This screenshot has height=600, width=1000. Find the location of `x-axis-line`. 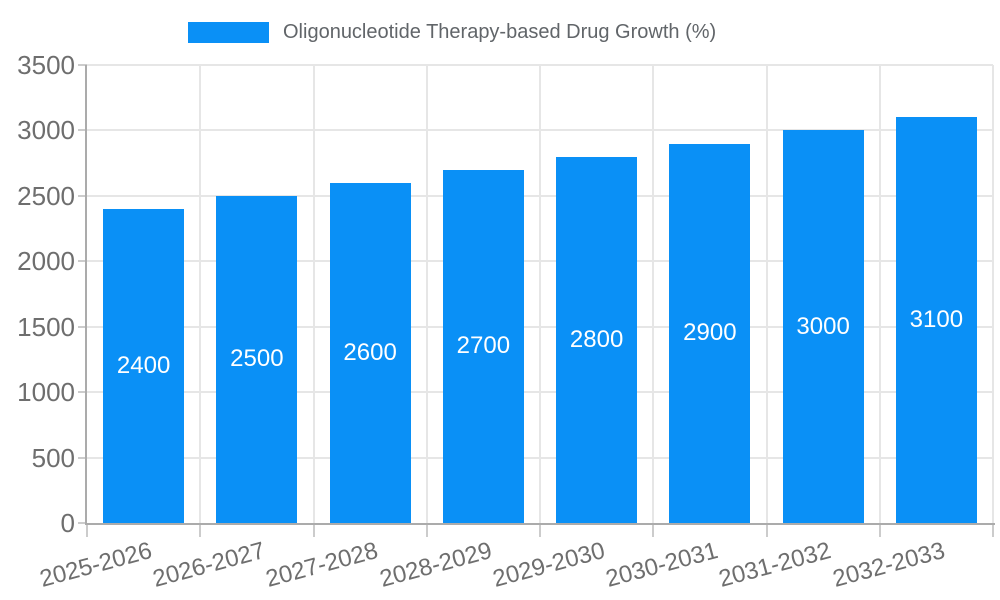

x-axis-line is located at coordinates (540, 524).